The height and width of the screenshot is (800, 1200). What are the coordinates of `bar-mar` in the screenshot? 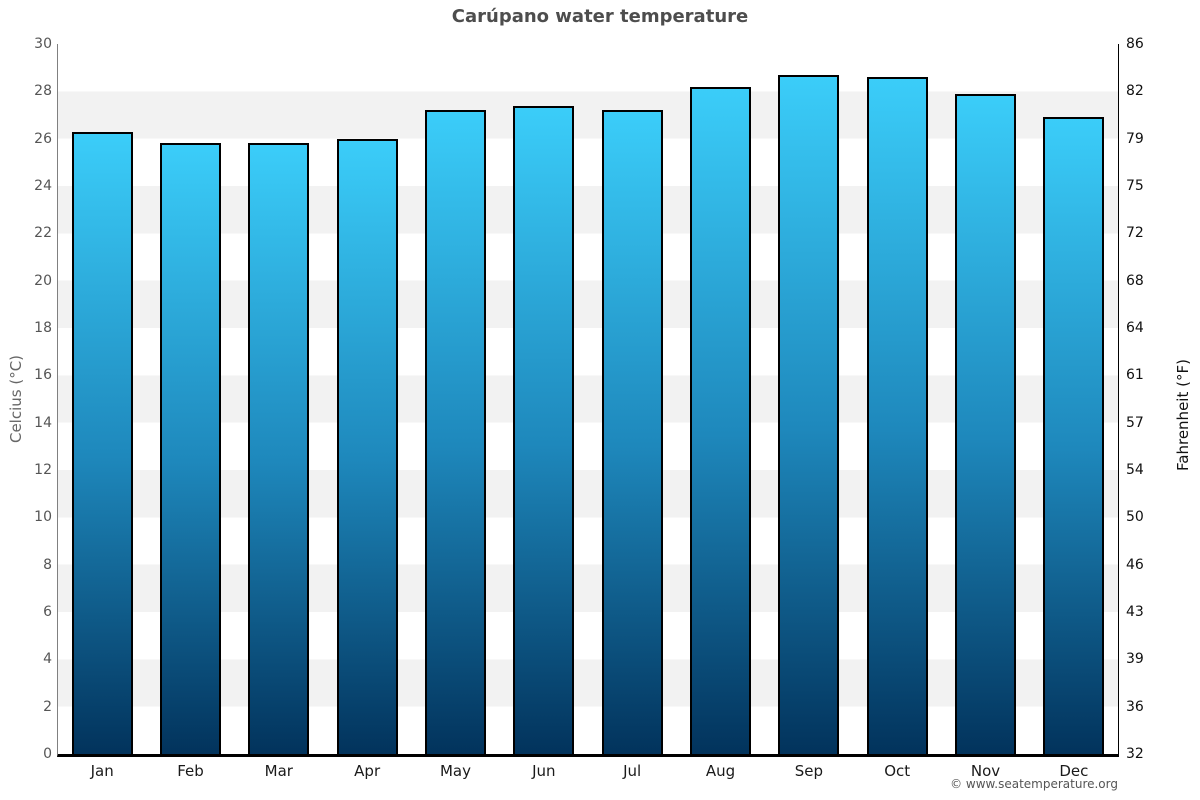 It's located at (279, 448).